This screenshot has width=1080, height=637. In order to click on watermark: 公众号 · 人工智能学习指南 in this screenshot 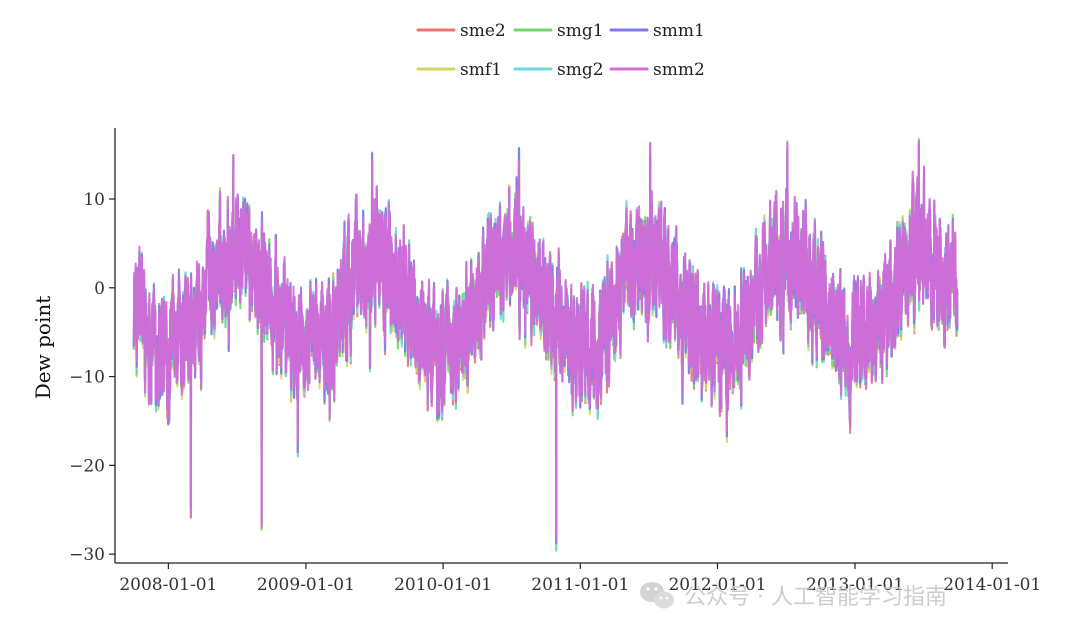, I will do `click(793, 596)`.